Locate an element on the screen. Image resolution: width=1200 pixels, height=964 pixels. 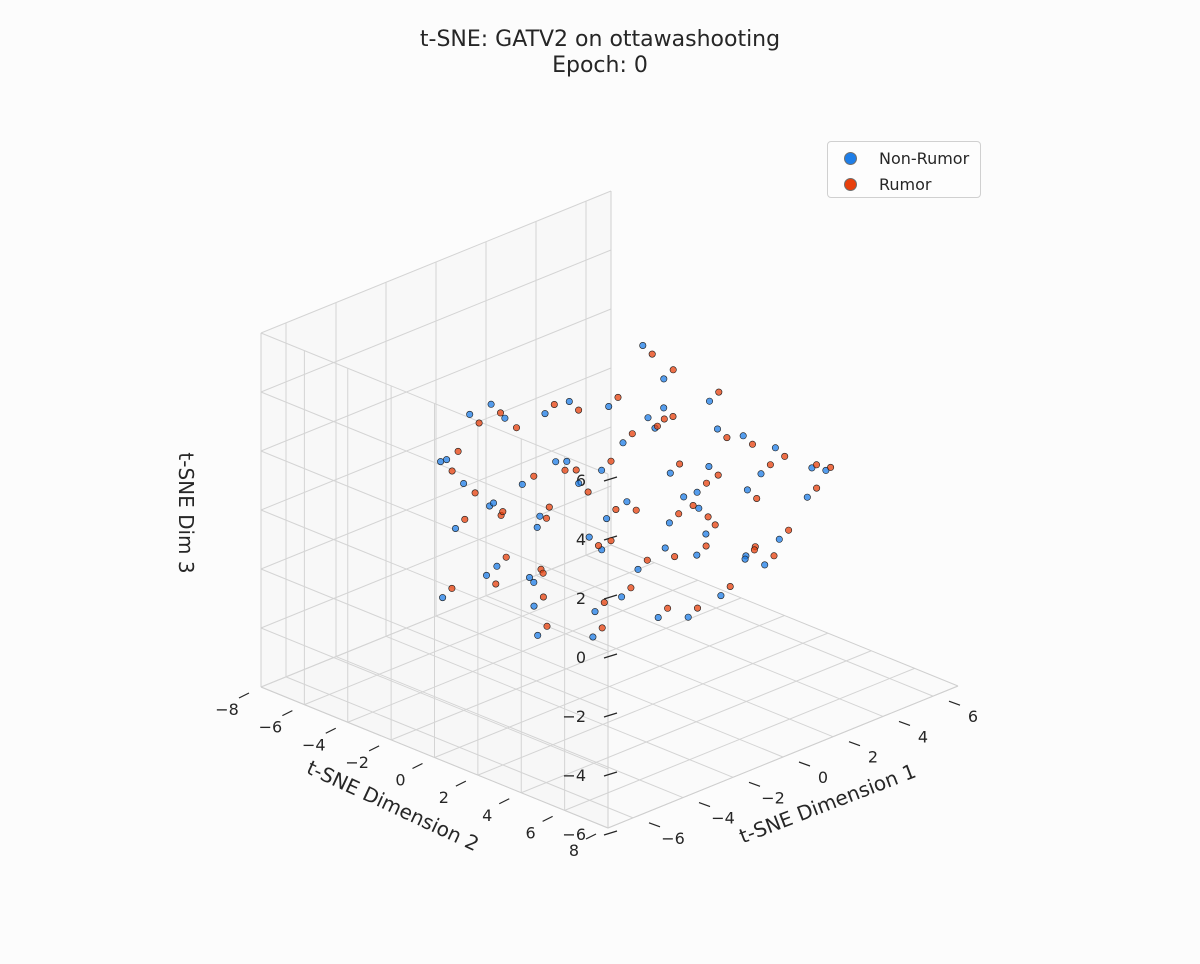
legend: Non-Rumor Rumor is located at coordinates (904, 169).